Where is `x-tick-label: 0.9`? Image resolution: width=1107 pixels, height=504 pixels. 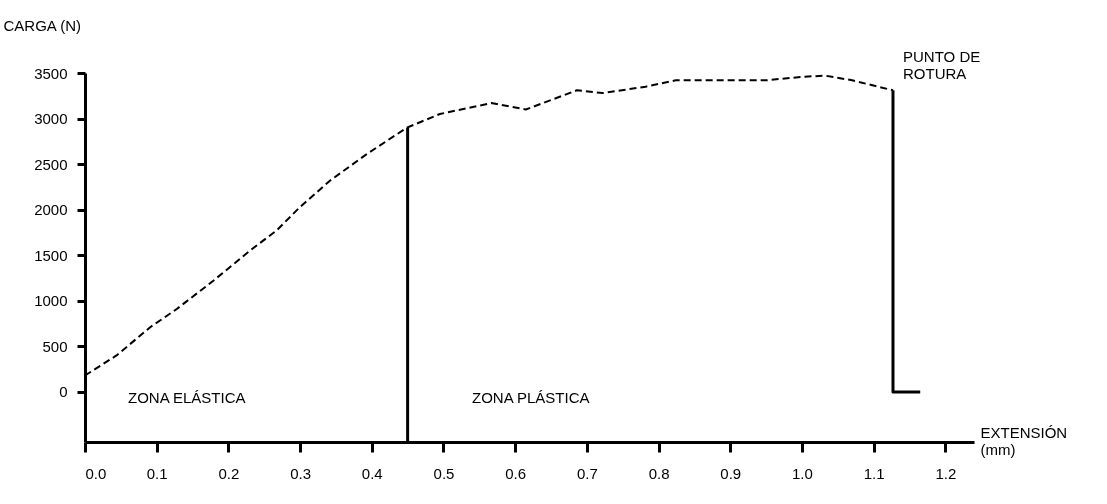 x-tick-label: 0.9 is located at coordinates (731, 473).